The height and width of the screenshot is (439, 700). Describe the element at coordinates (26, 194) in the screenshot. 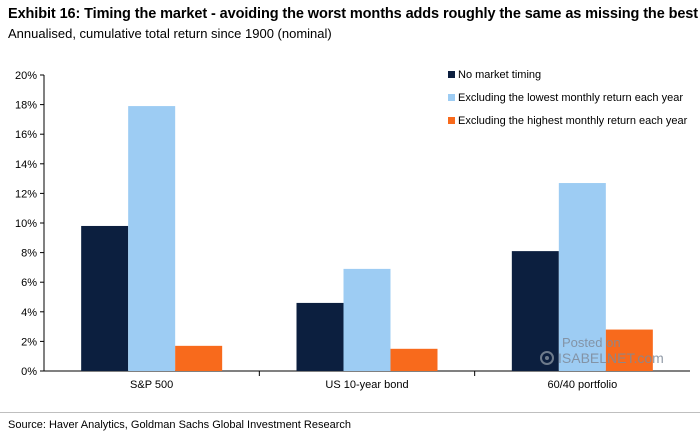

I see `y-tick-label: 12%` at that location.